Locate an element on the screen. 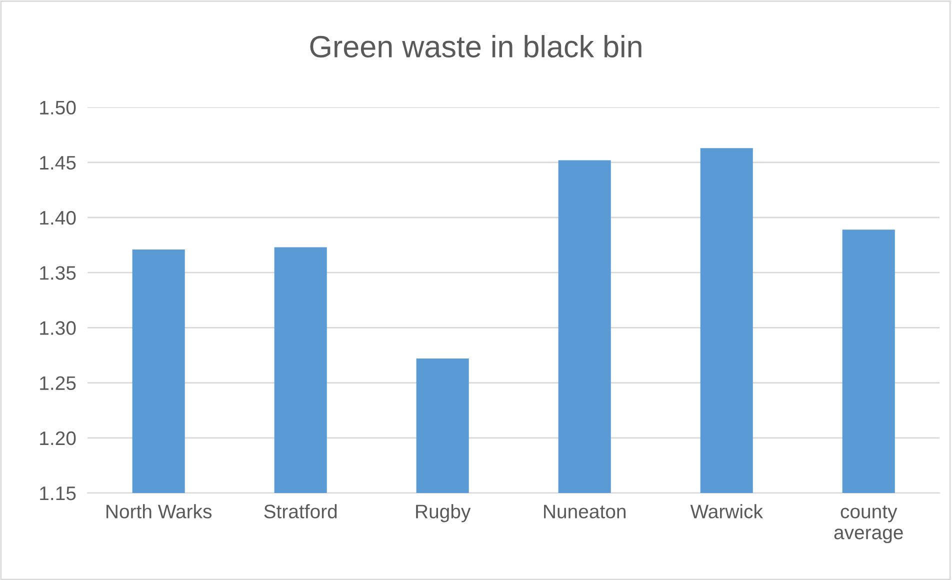  y-tick-label: 1.35 is located at coordinates (58, 273).